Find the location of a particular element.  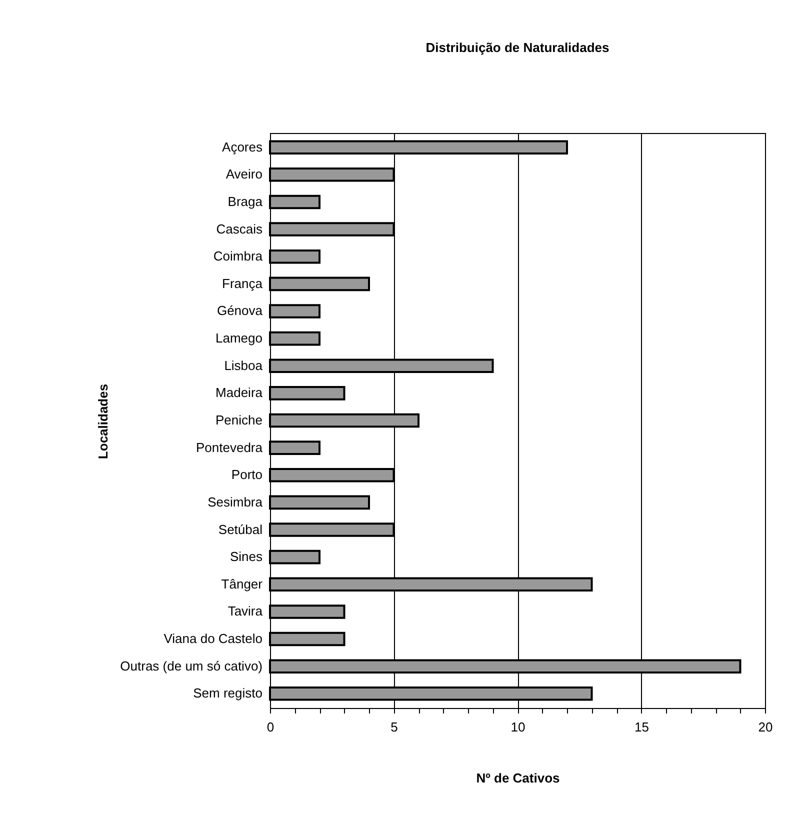

y-tick-label: Sines is located at coordinates (246, 556).